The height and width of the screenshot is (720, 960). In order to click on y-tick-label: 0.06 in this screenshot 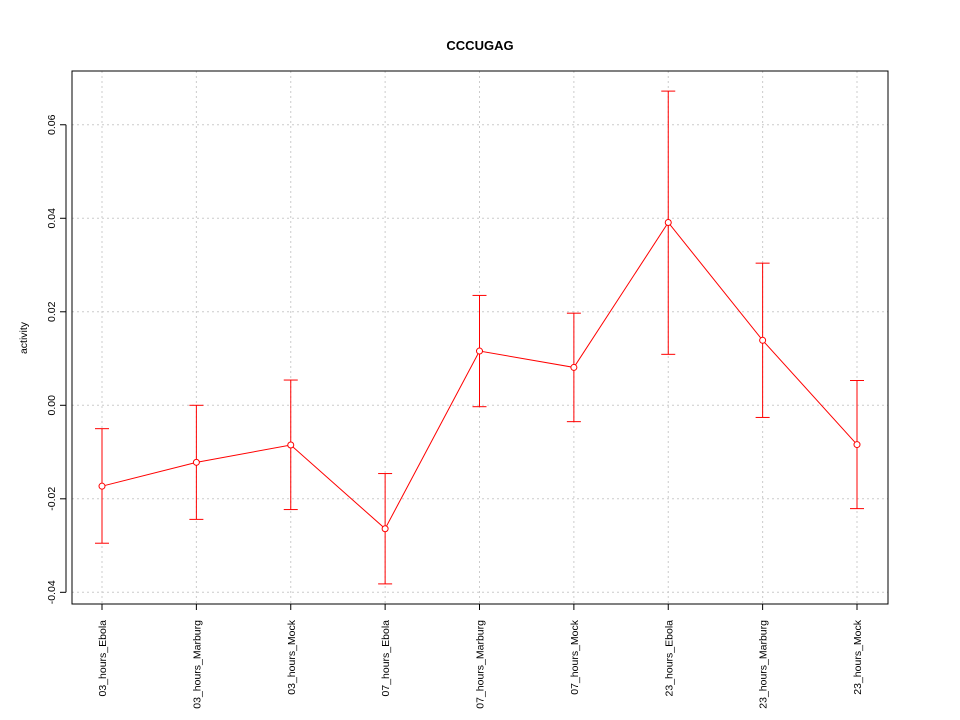, I will do `click(52, 124)`.